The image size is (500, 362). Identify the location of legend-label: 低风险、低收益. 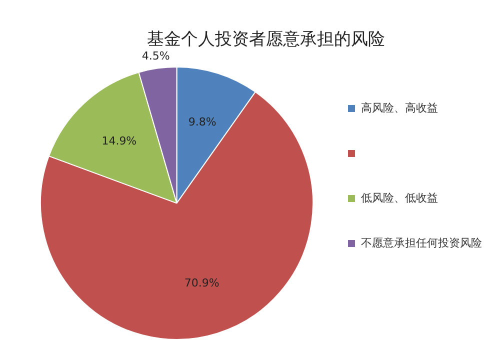
(399, 197).